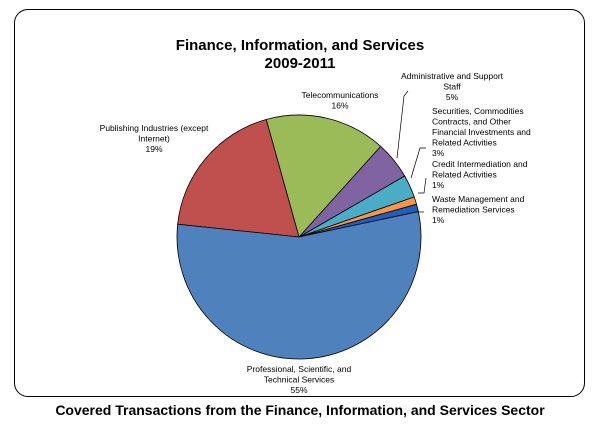  Describe the element at coordinates (300, 45) in the screenshot. I see `chart-title-line-1: Finance, Information, and Services` at that location.